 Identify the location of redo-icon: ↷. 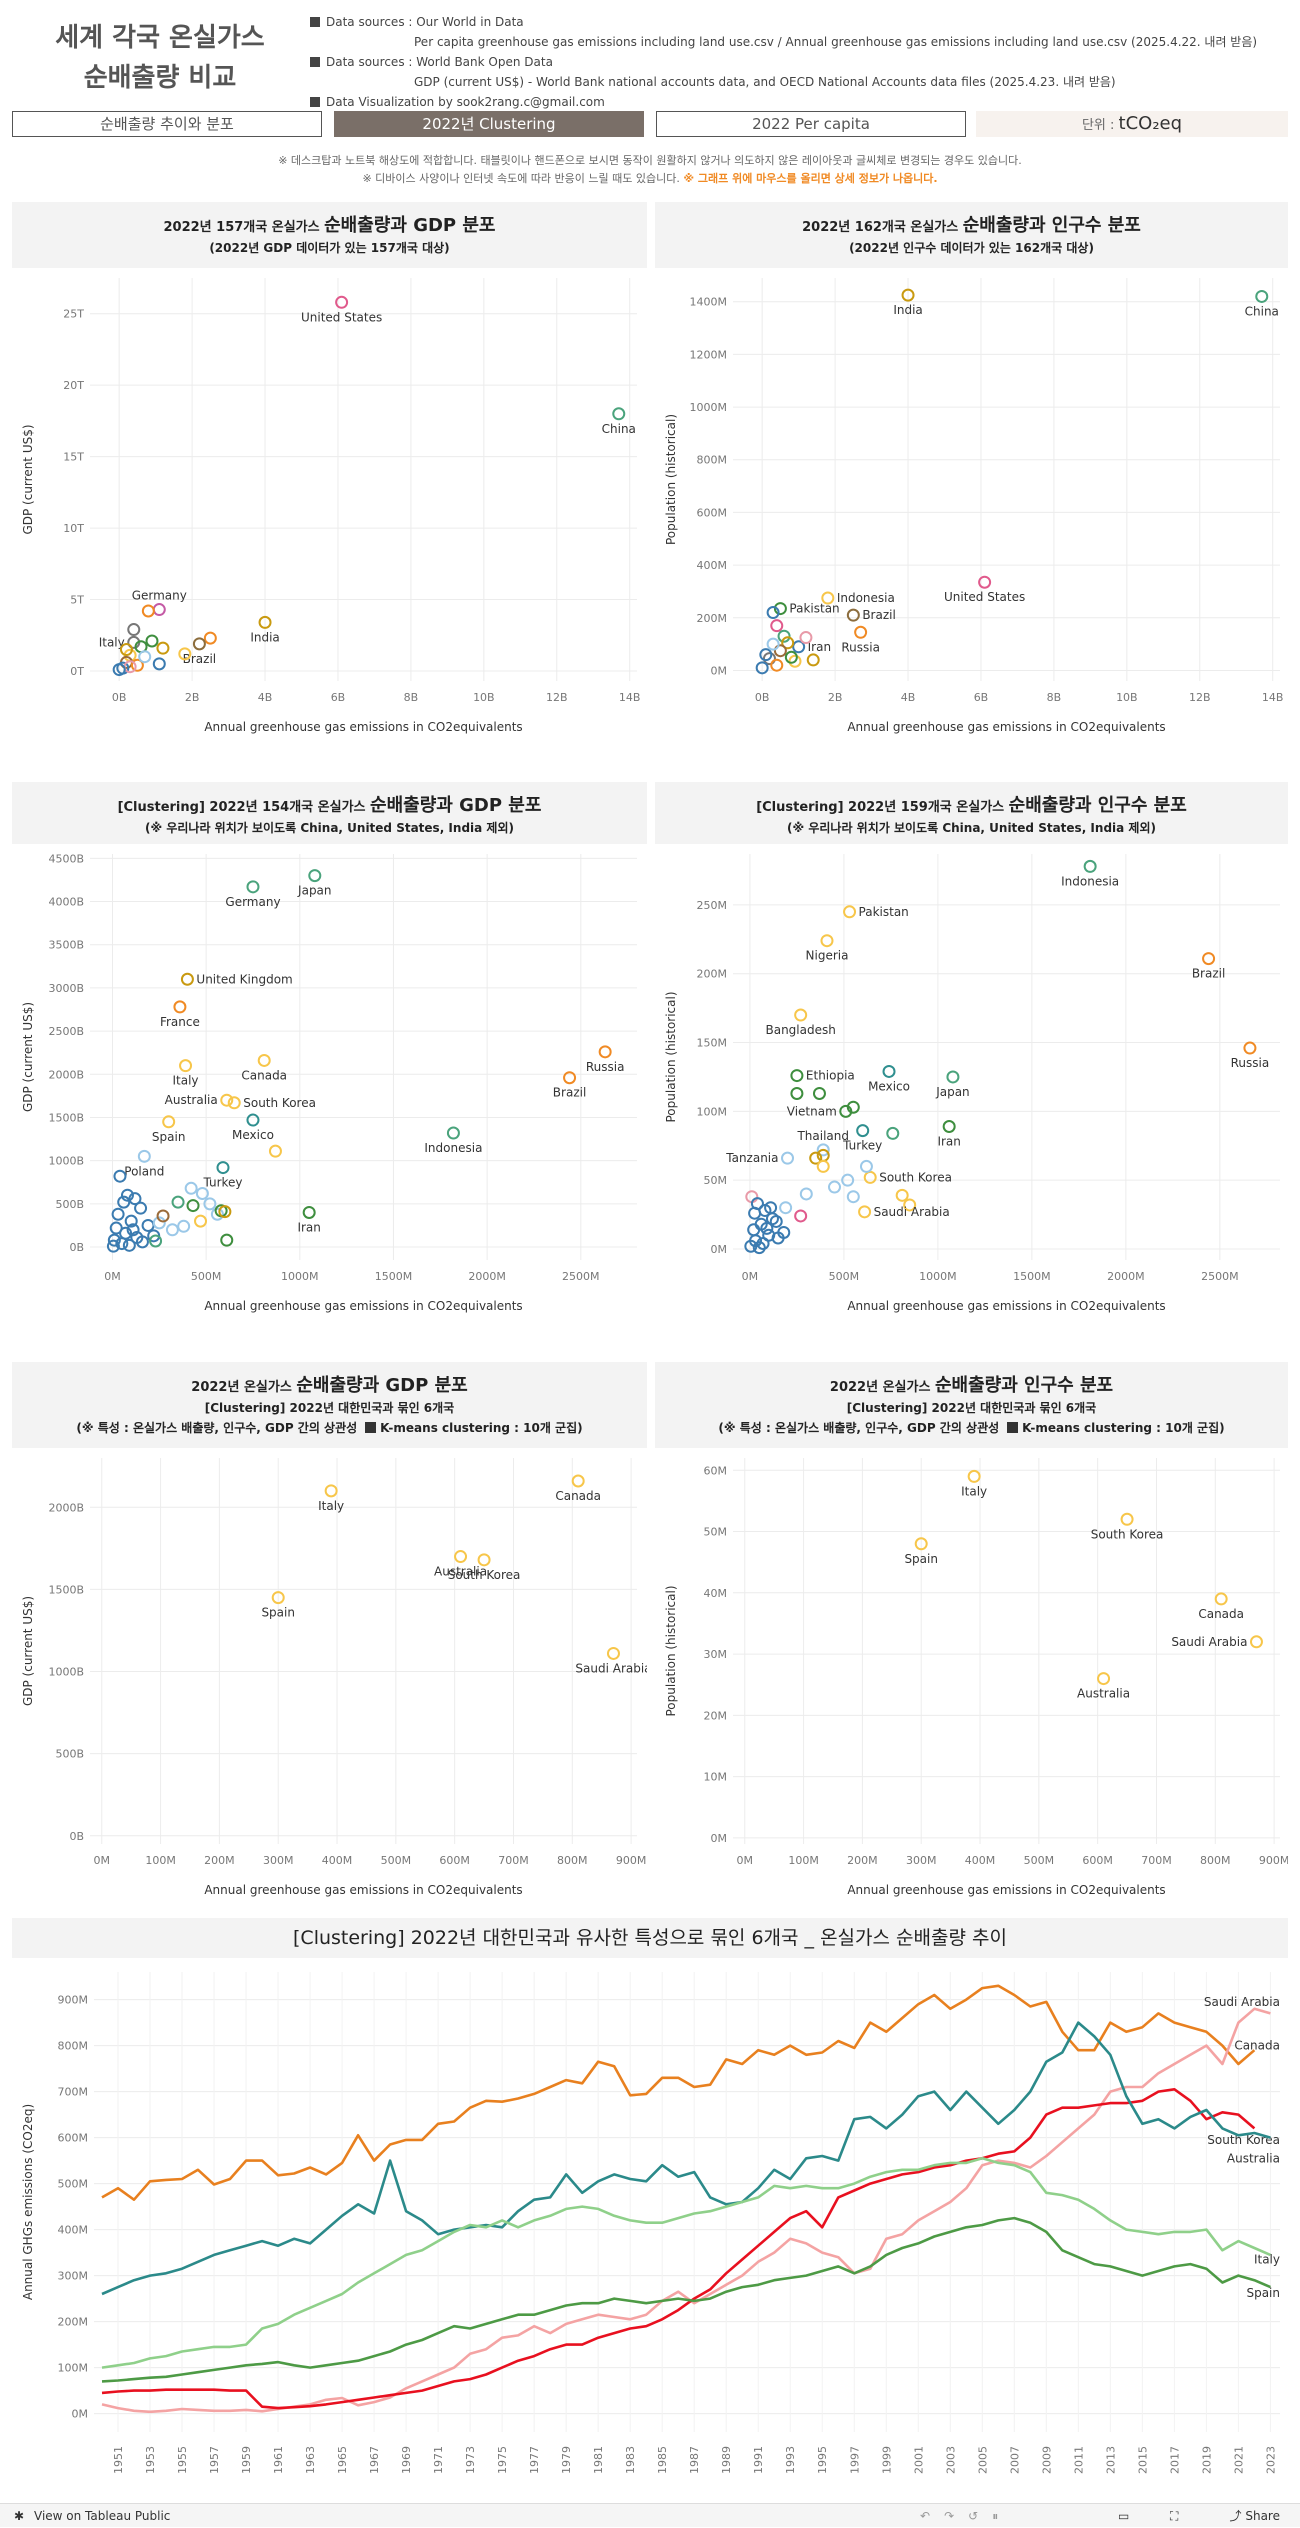
(956, 2516).